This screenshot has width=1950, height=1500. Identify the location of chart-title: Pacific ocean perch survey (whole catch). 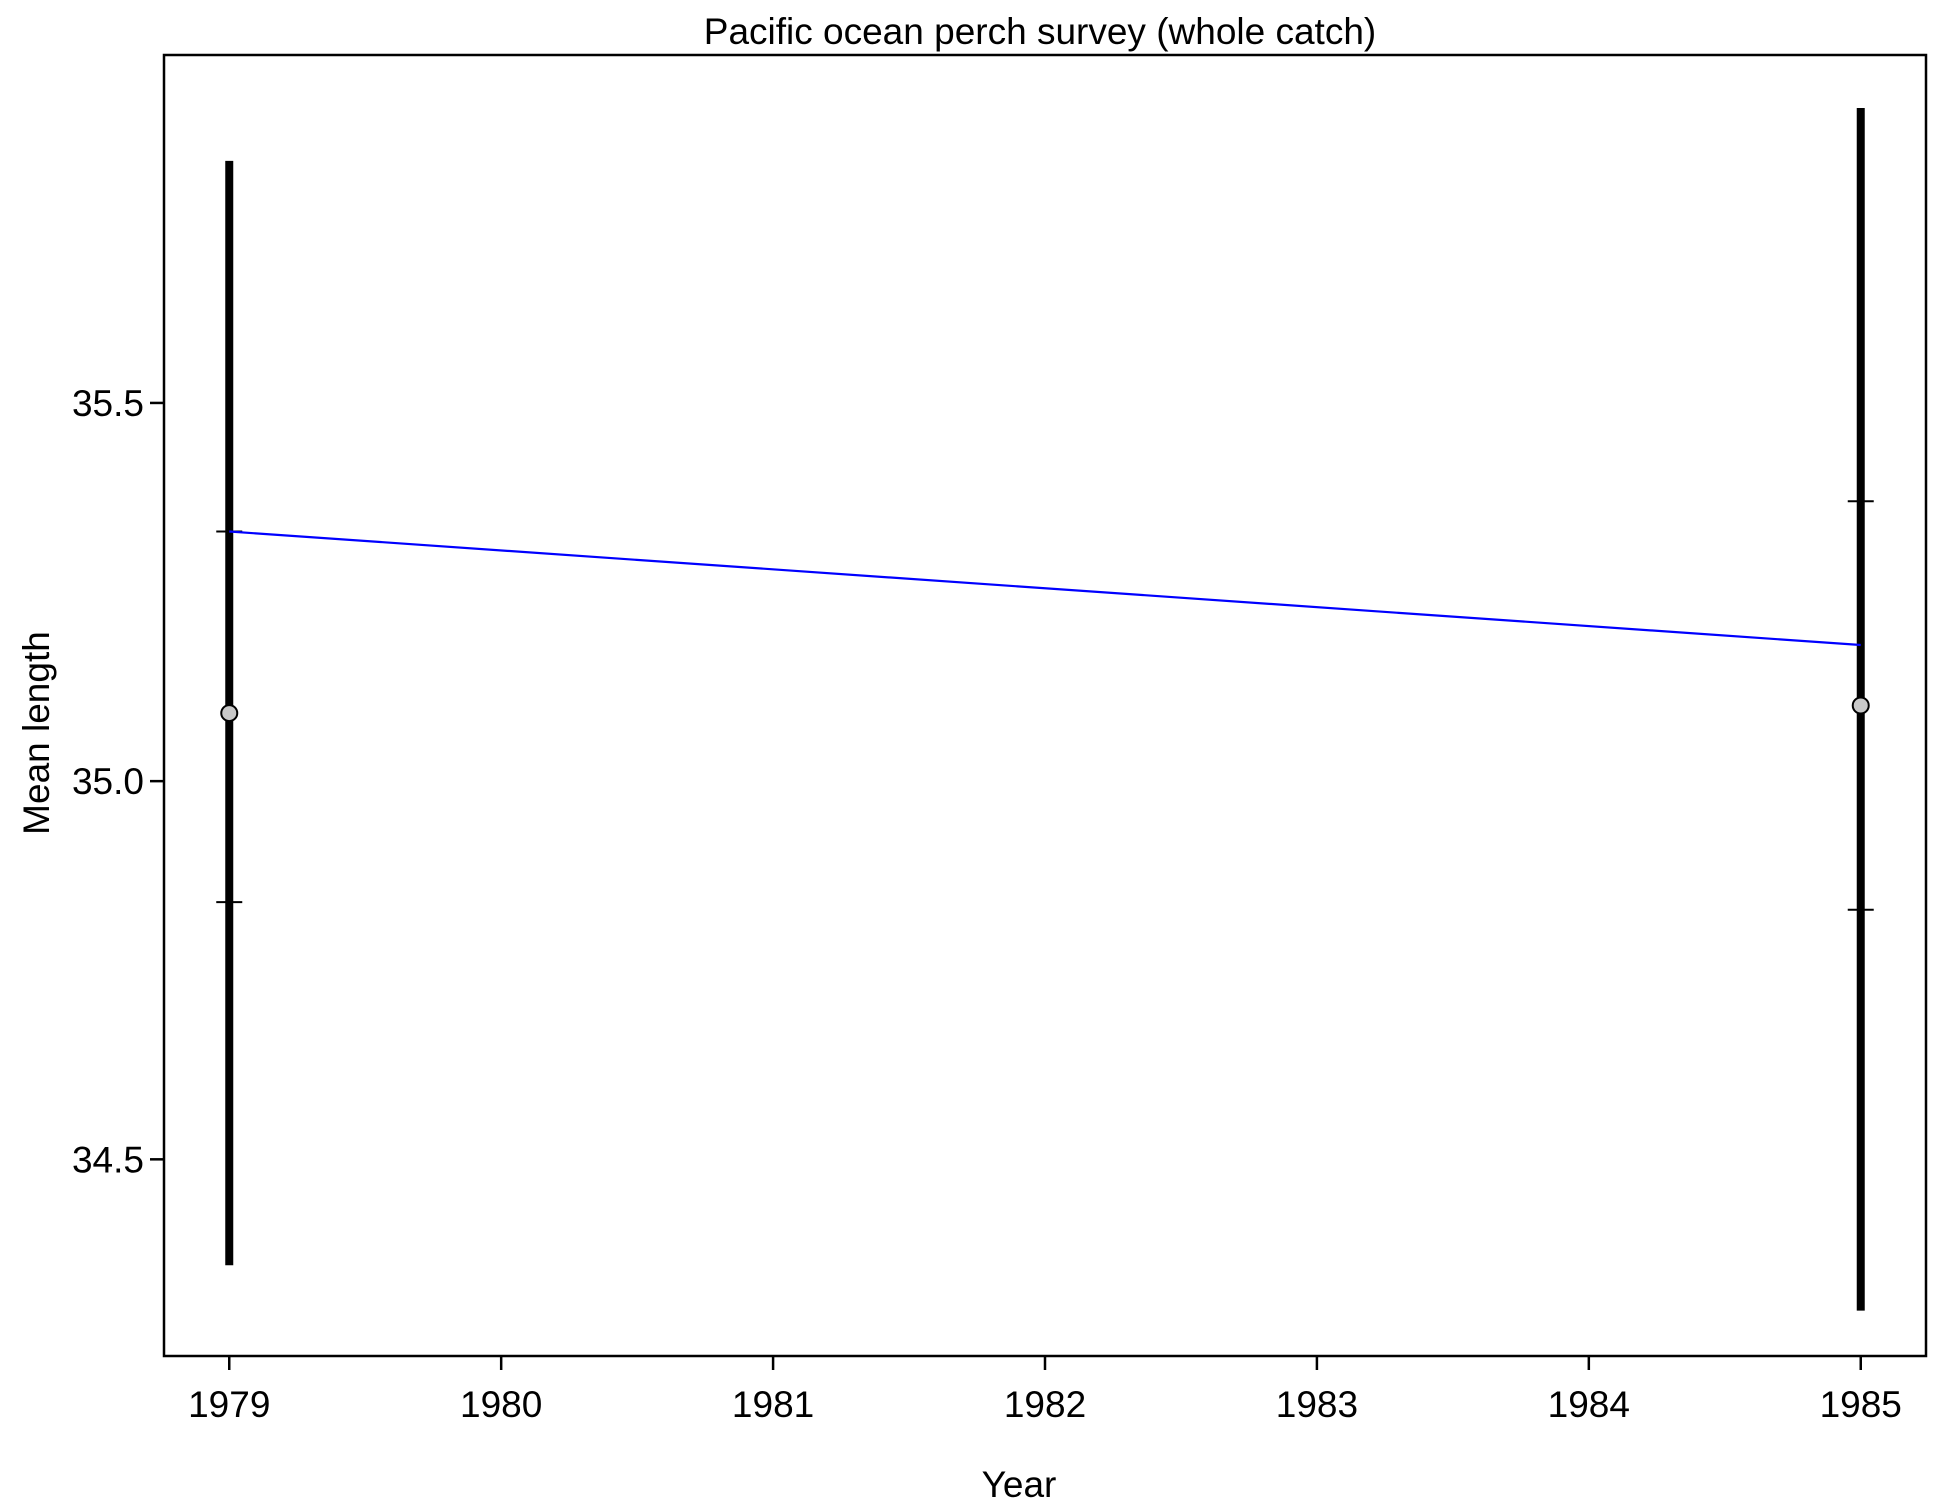
(1040, 31).